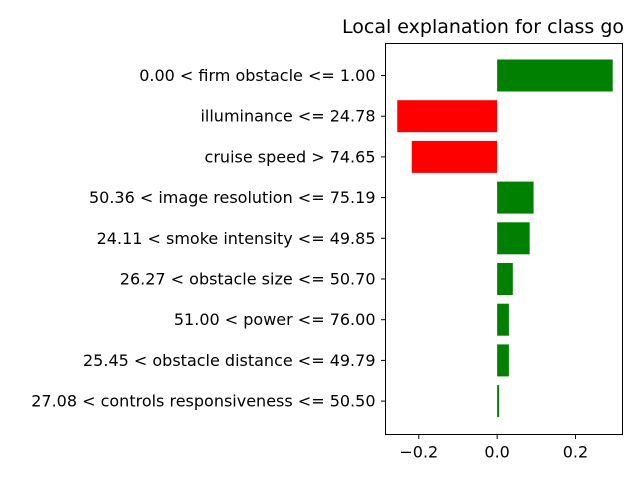 This screenshot has height=480, width=640. What do you see at coordinates (203, 401) in the screenshot?
I see `y-tick-label-8: 27.08 < controls responsiveness <= 50.50` at bounding box center [203, 401].